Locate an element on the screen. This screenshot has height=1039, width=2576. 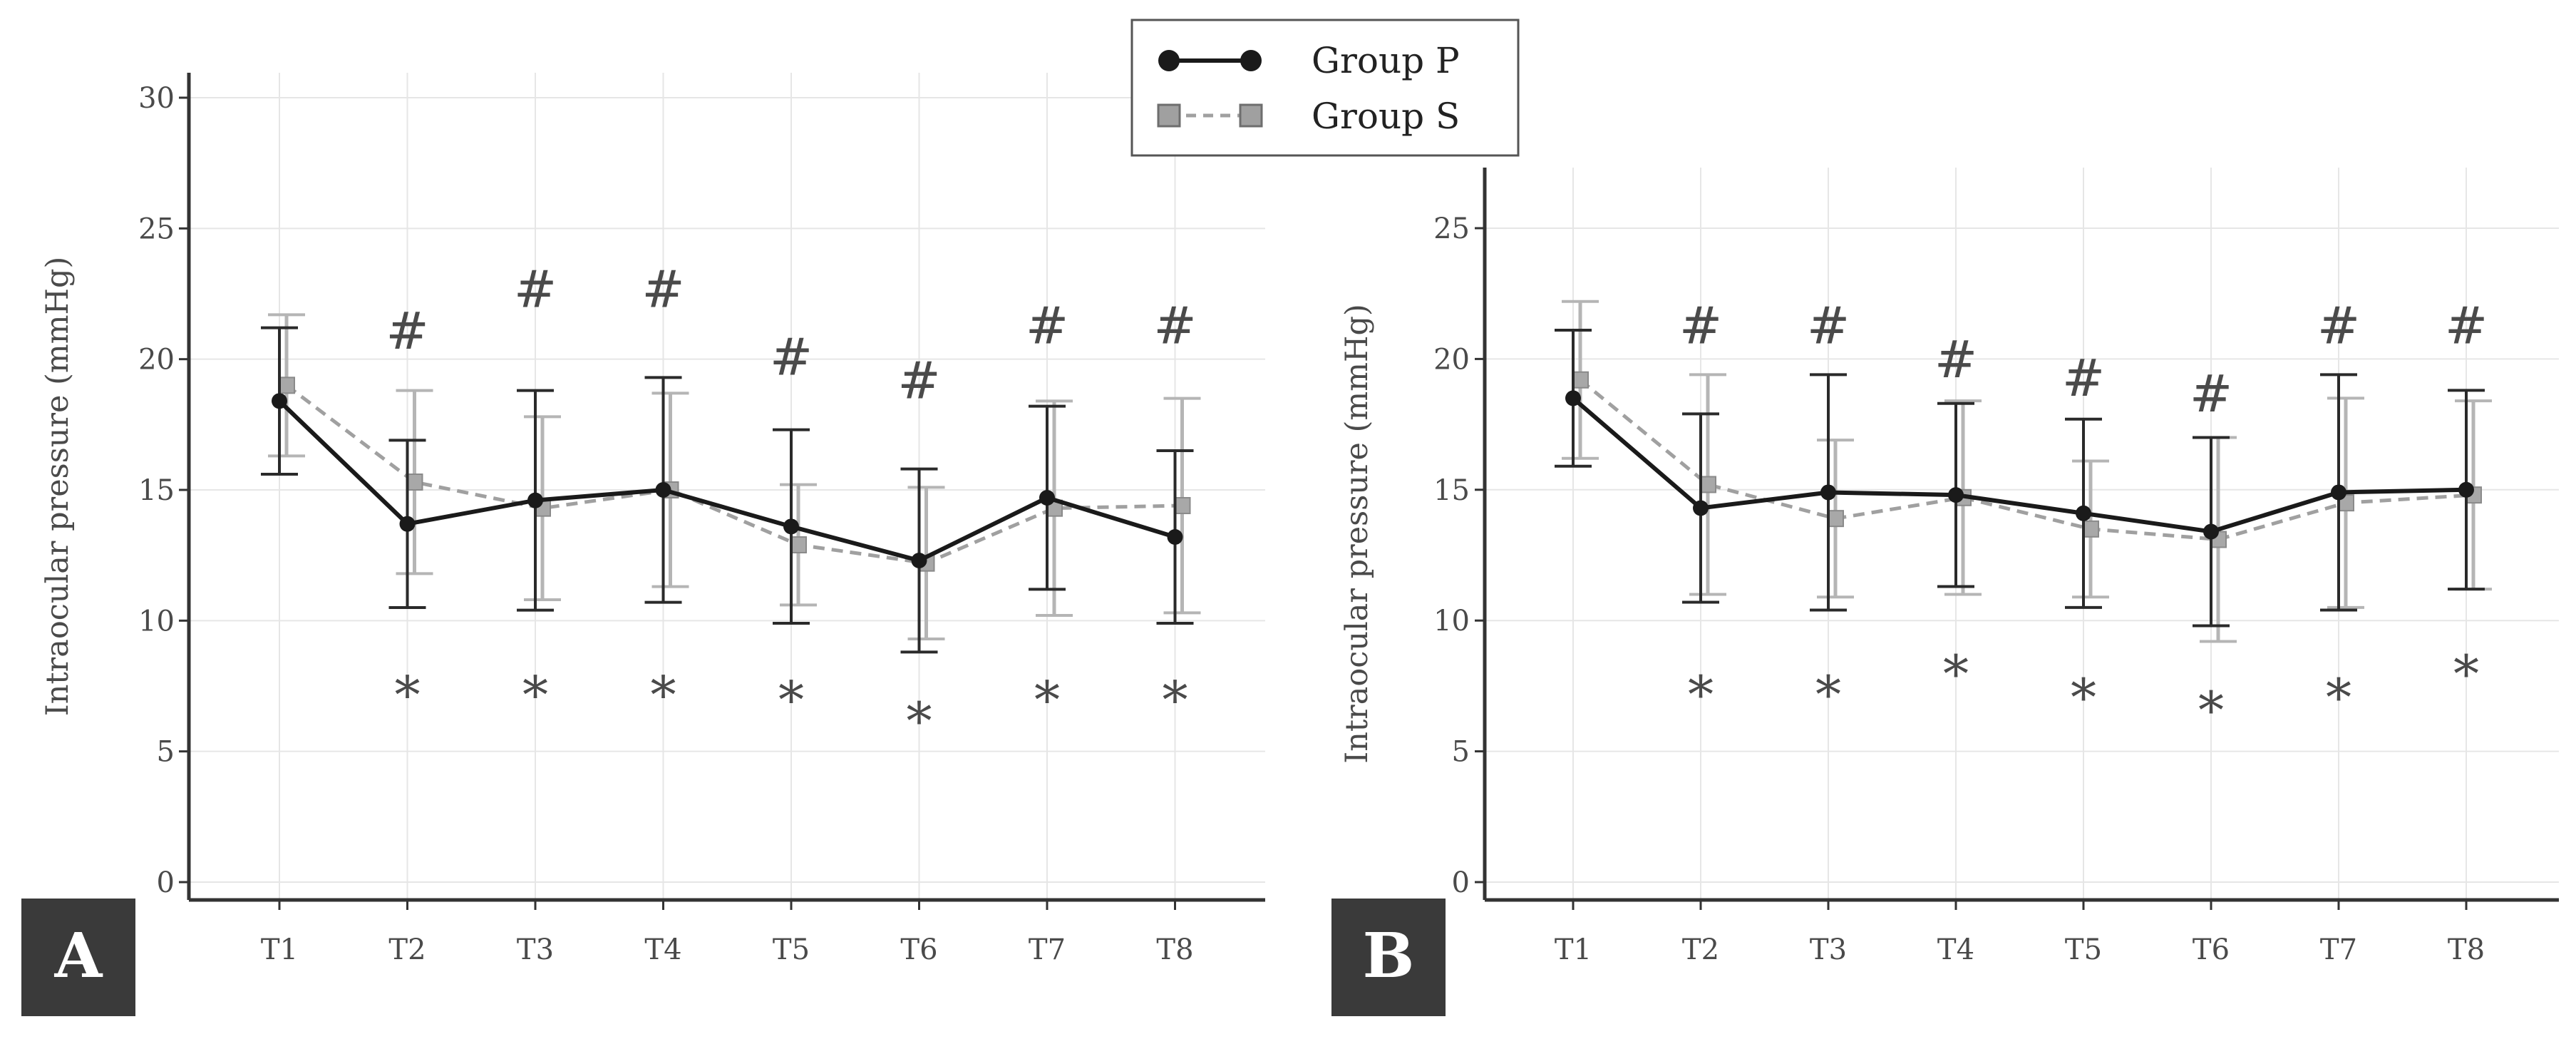
legend-marker-group-p-start is located at coordinates (1169, 61).